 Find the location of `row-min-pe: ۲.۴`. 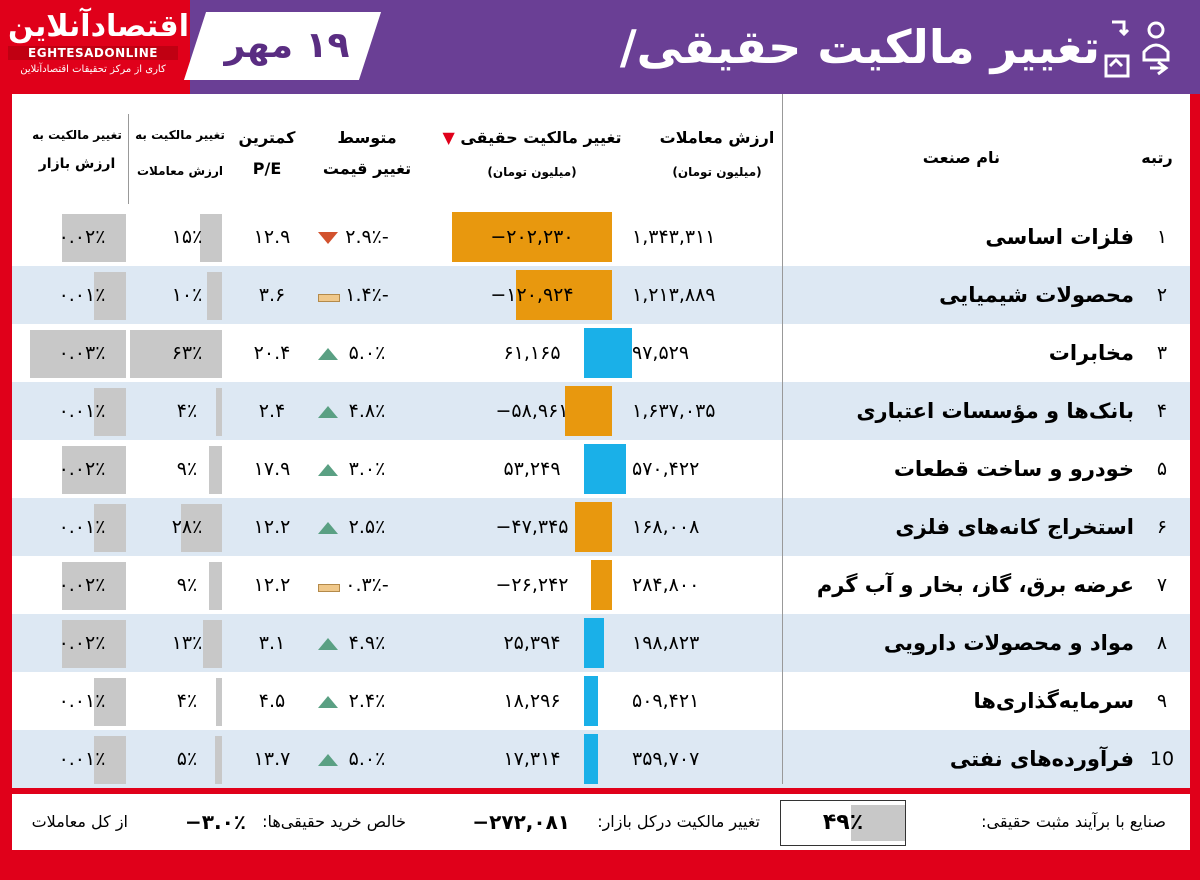

row-min-pe: ۲.۴ is located at coordinates (272, 411).